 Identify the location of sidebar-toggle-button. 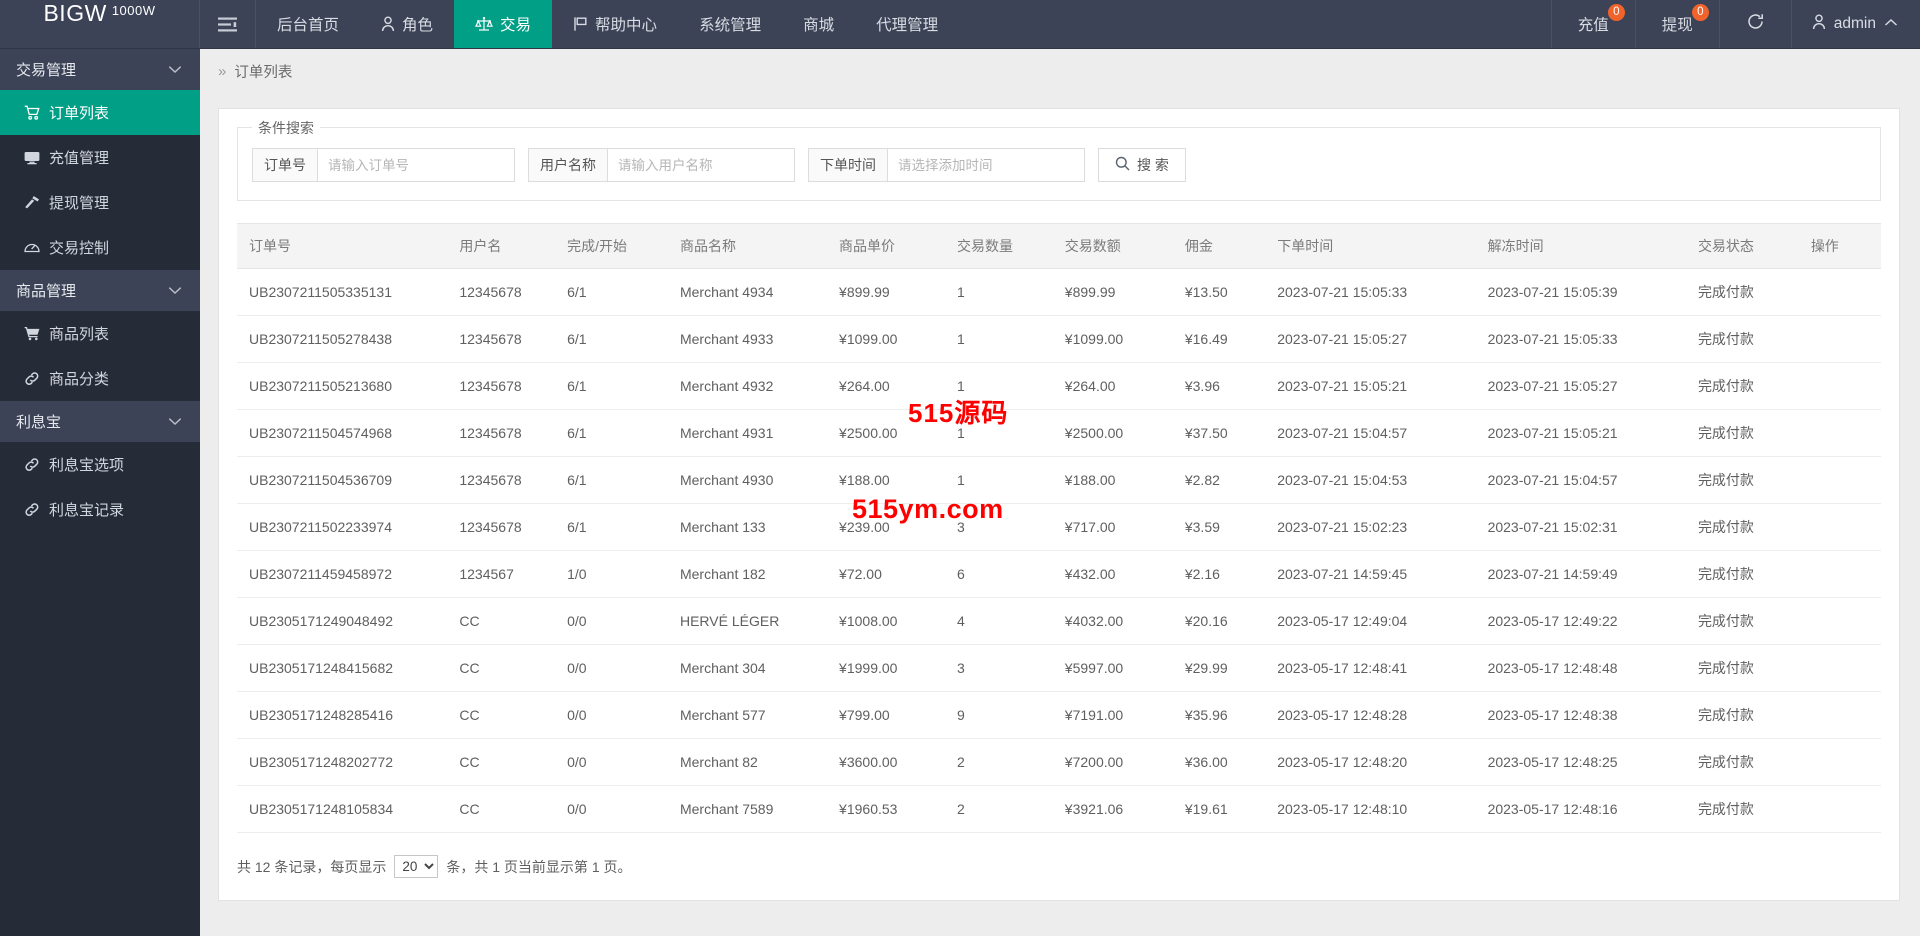
(228, 24).